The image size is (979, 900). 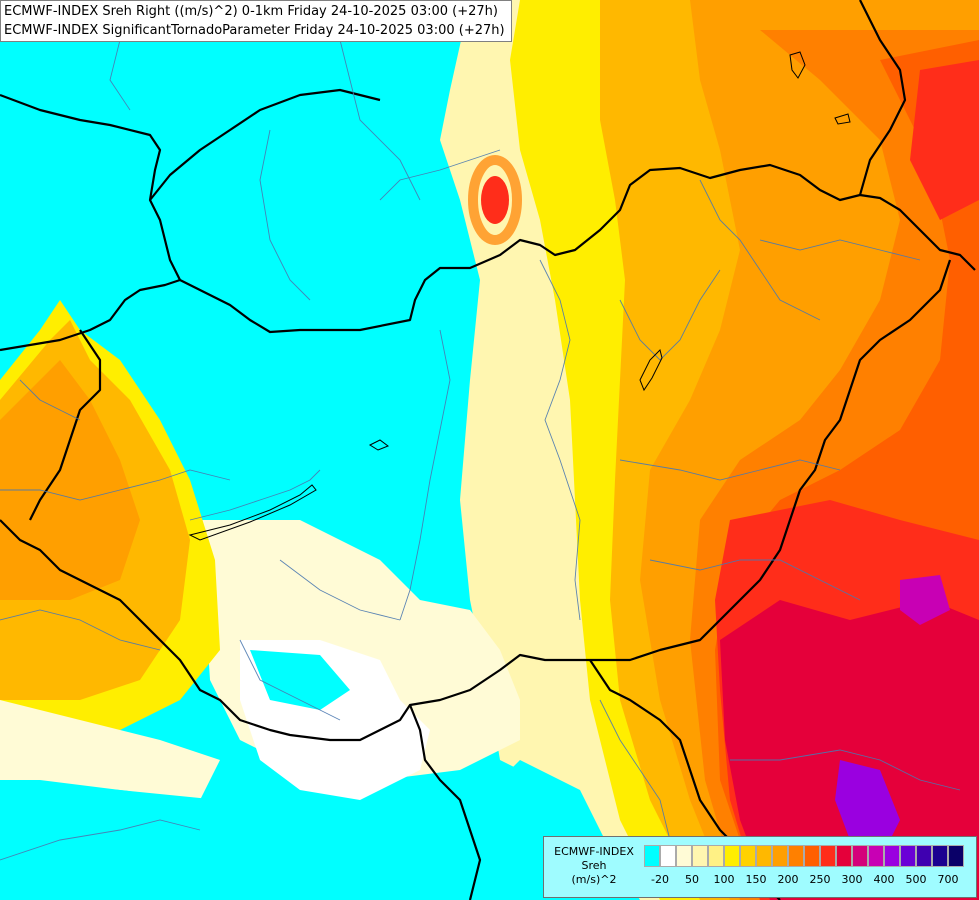 I want to click on sreh-region-orange-west, so click(x=70, y=480).